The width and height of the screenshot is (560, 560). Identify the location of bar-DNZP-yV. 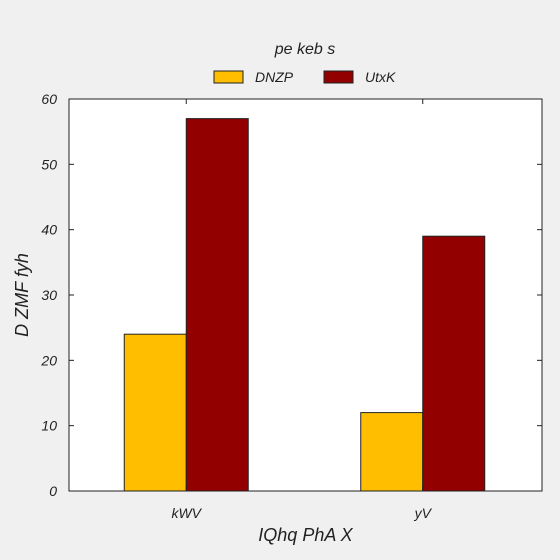
(392, 452).